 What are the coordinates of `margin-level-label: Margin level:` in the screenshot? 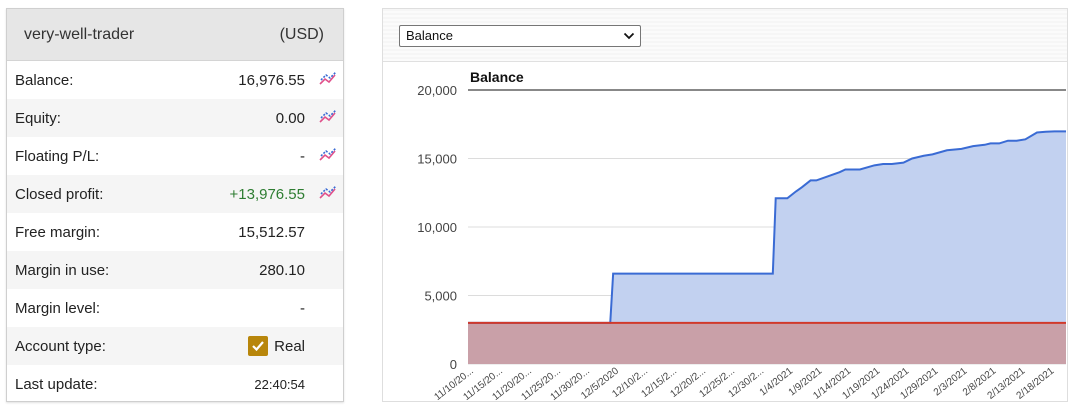 It's located at (58, 308).